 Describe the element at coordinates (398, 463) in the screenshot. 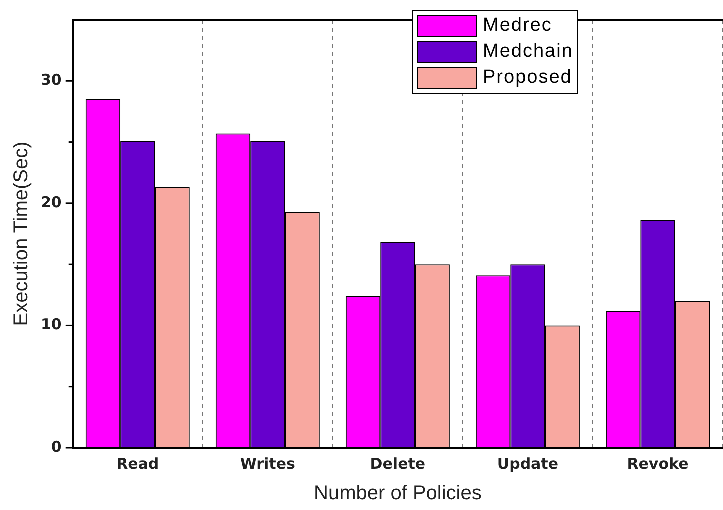

I see `x-tick-label: Delete` at that location.